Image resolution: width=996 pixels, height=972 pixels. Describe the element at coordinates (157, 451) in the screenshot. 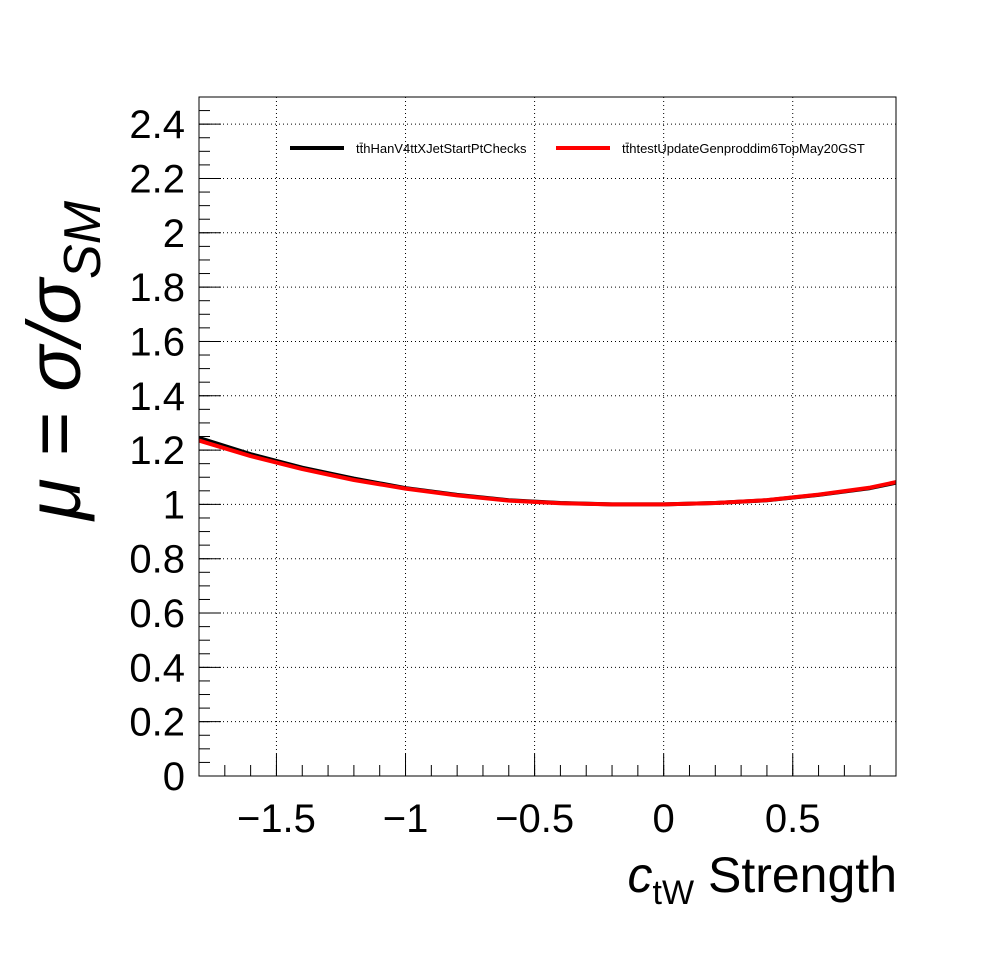

I see `y-tick-label: 1.2` at that location.